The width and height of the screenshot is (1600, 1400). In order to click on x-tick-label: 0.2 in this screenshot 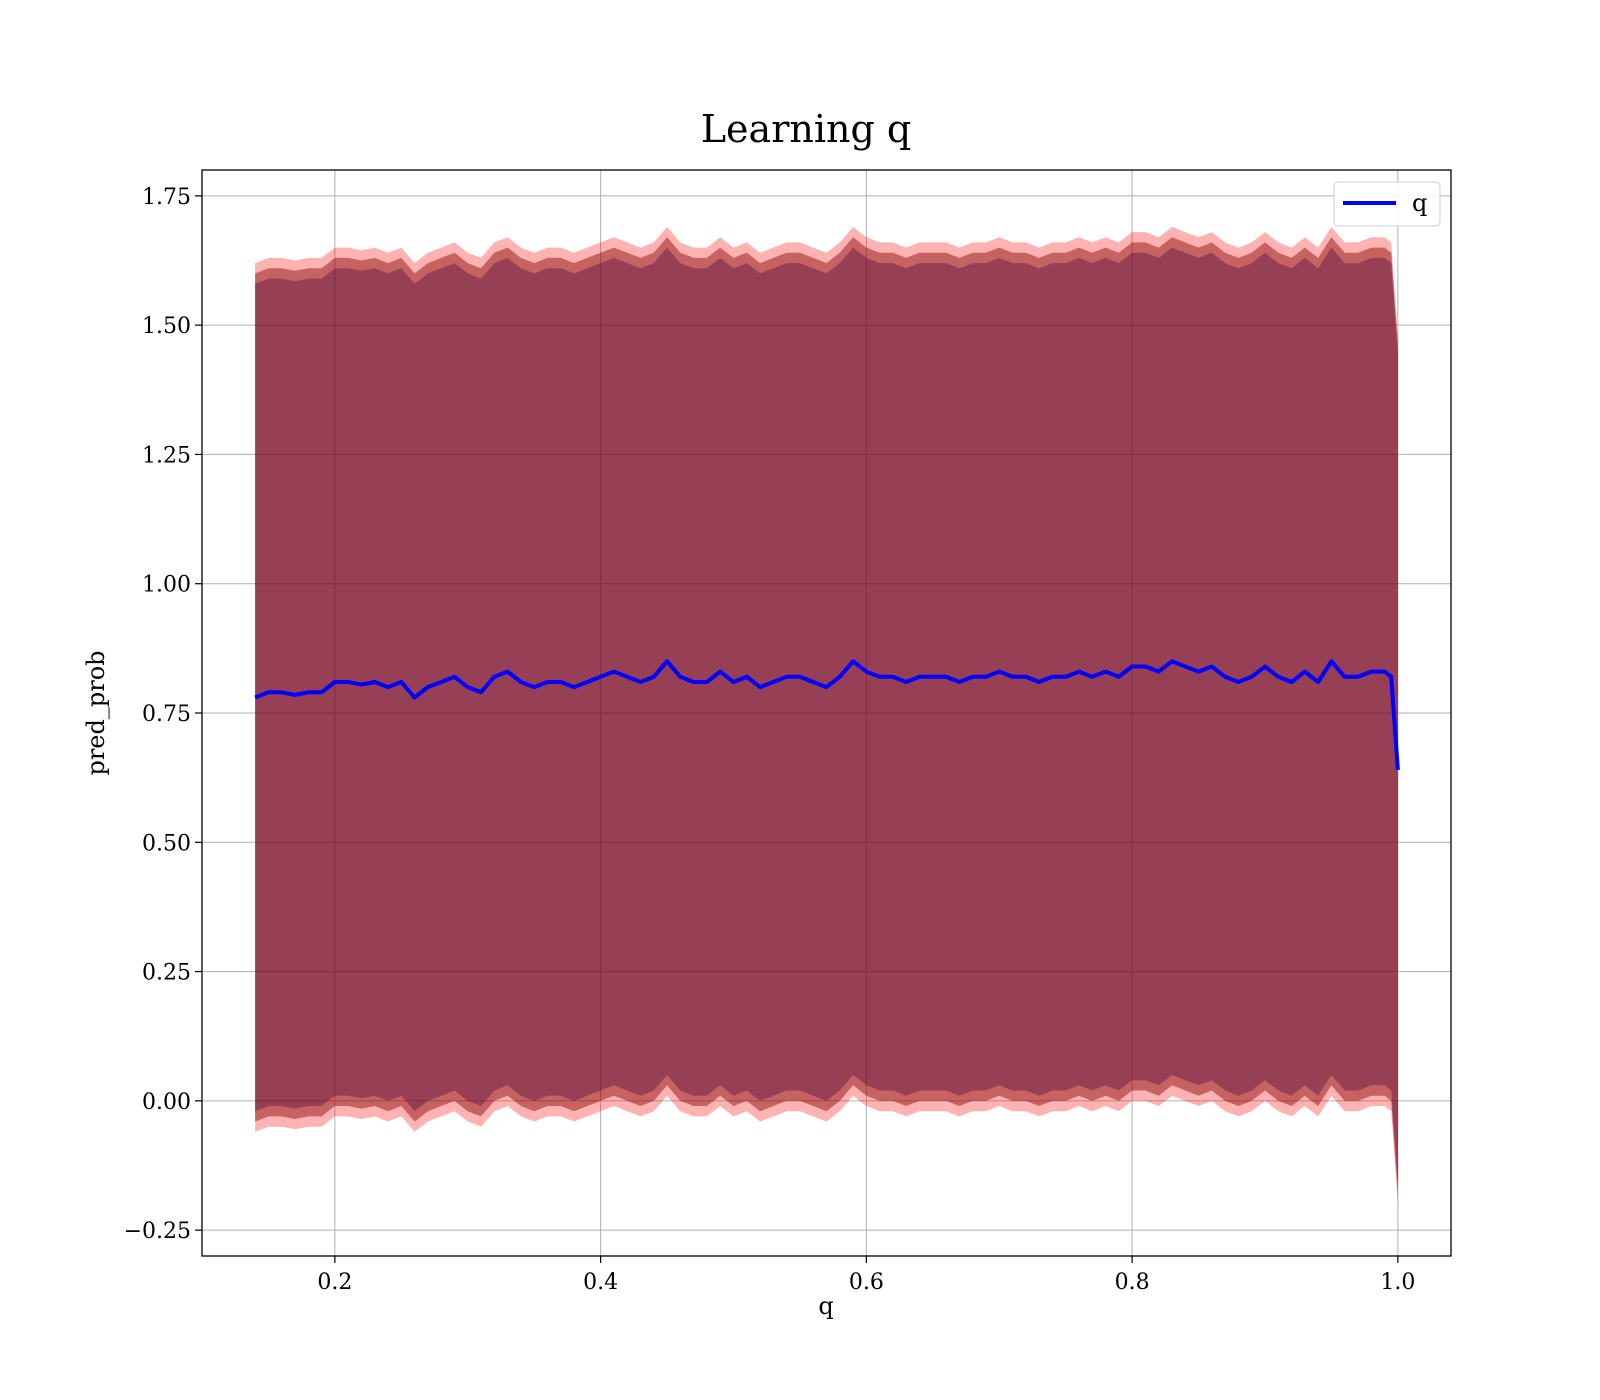, I will do `click(334, 1282)`.